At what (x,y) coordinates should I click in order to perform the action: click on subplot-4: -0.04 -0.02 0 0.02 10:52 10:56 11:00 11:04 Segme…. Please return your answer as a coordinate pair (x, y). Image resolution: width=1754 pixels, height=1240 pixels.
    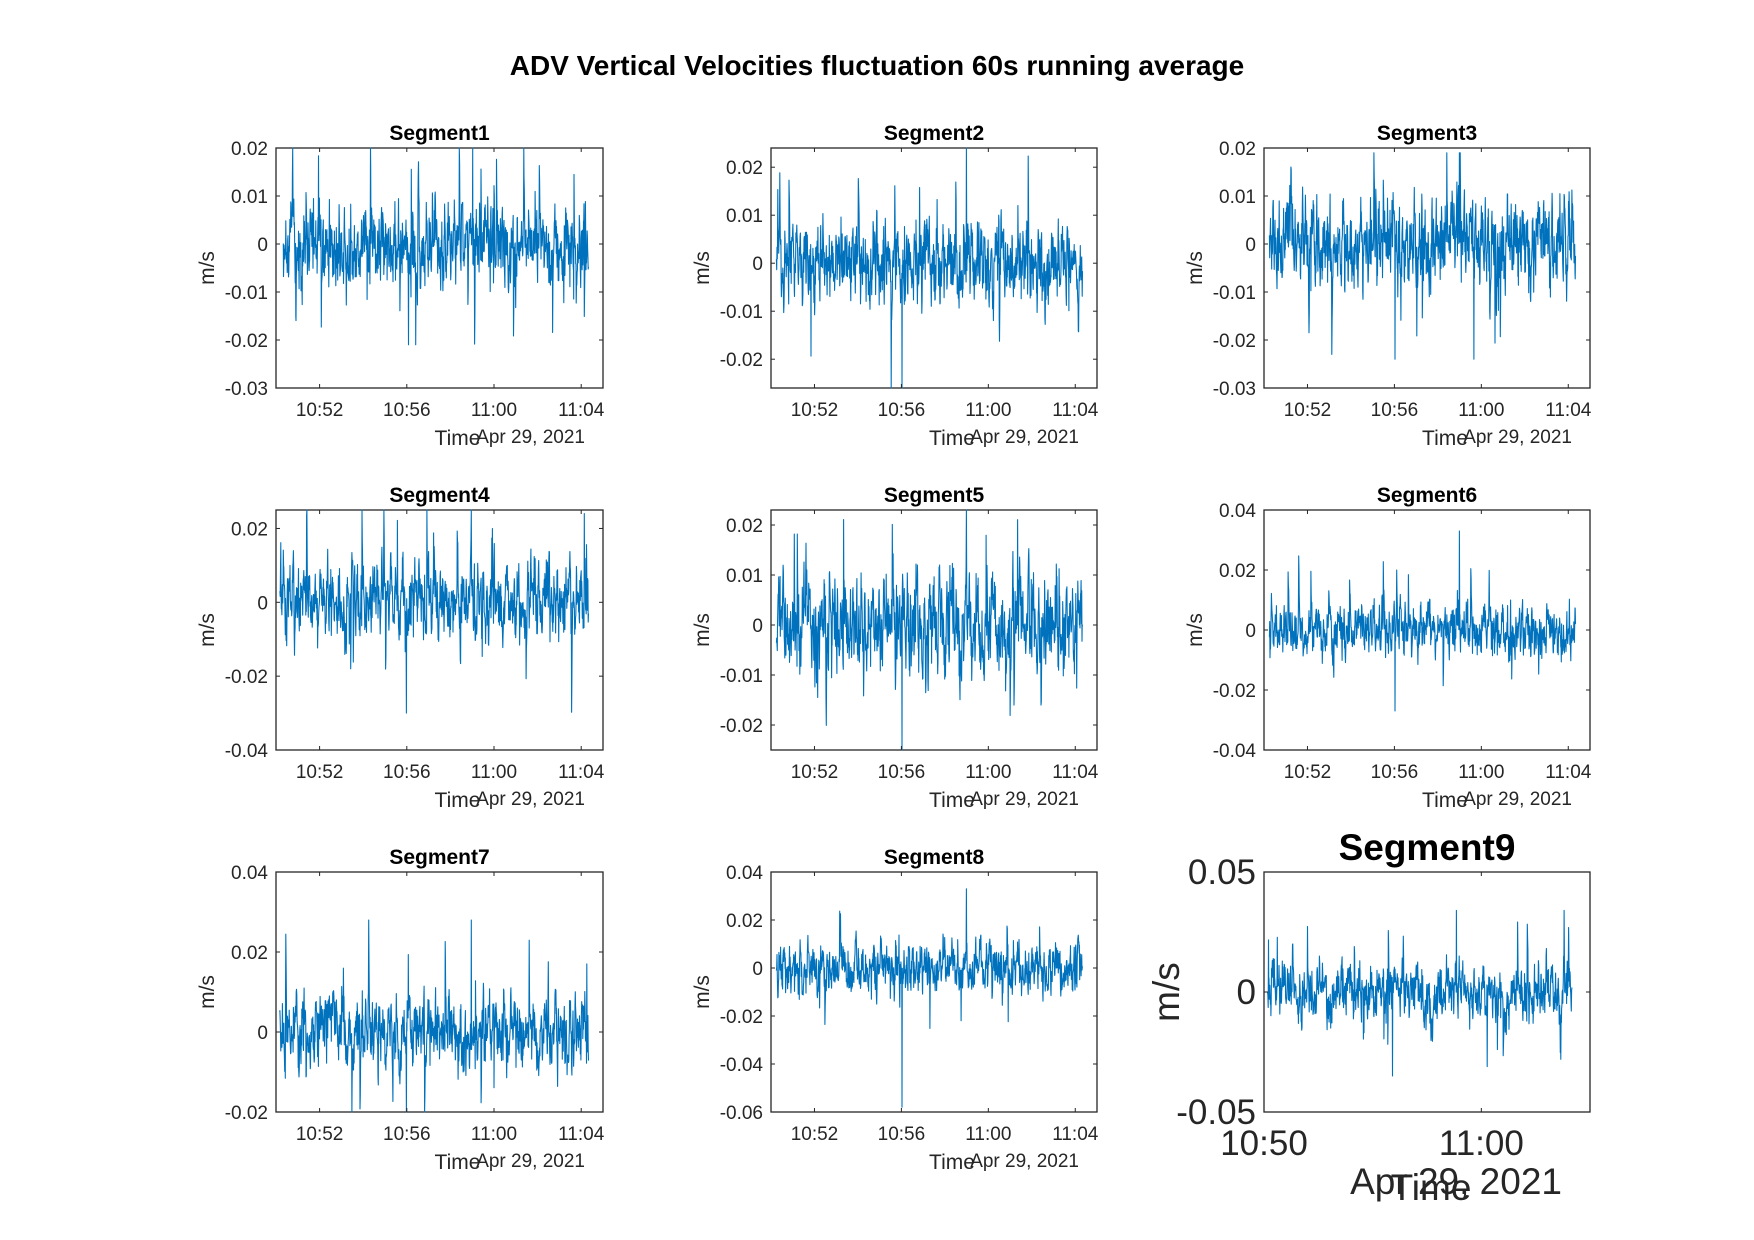
    Looking at the image, I should click on (400, 648).